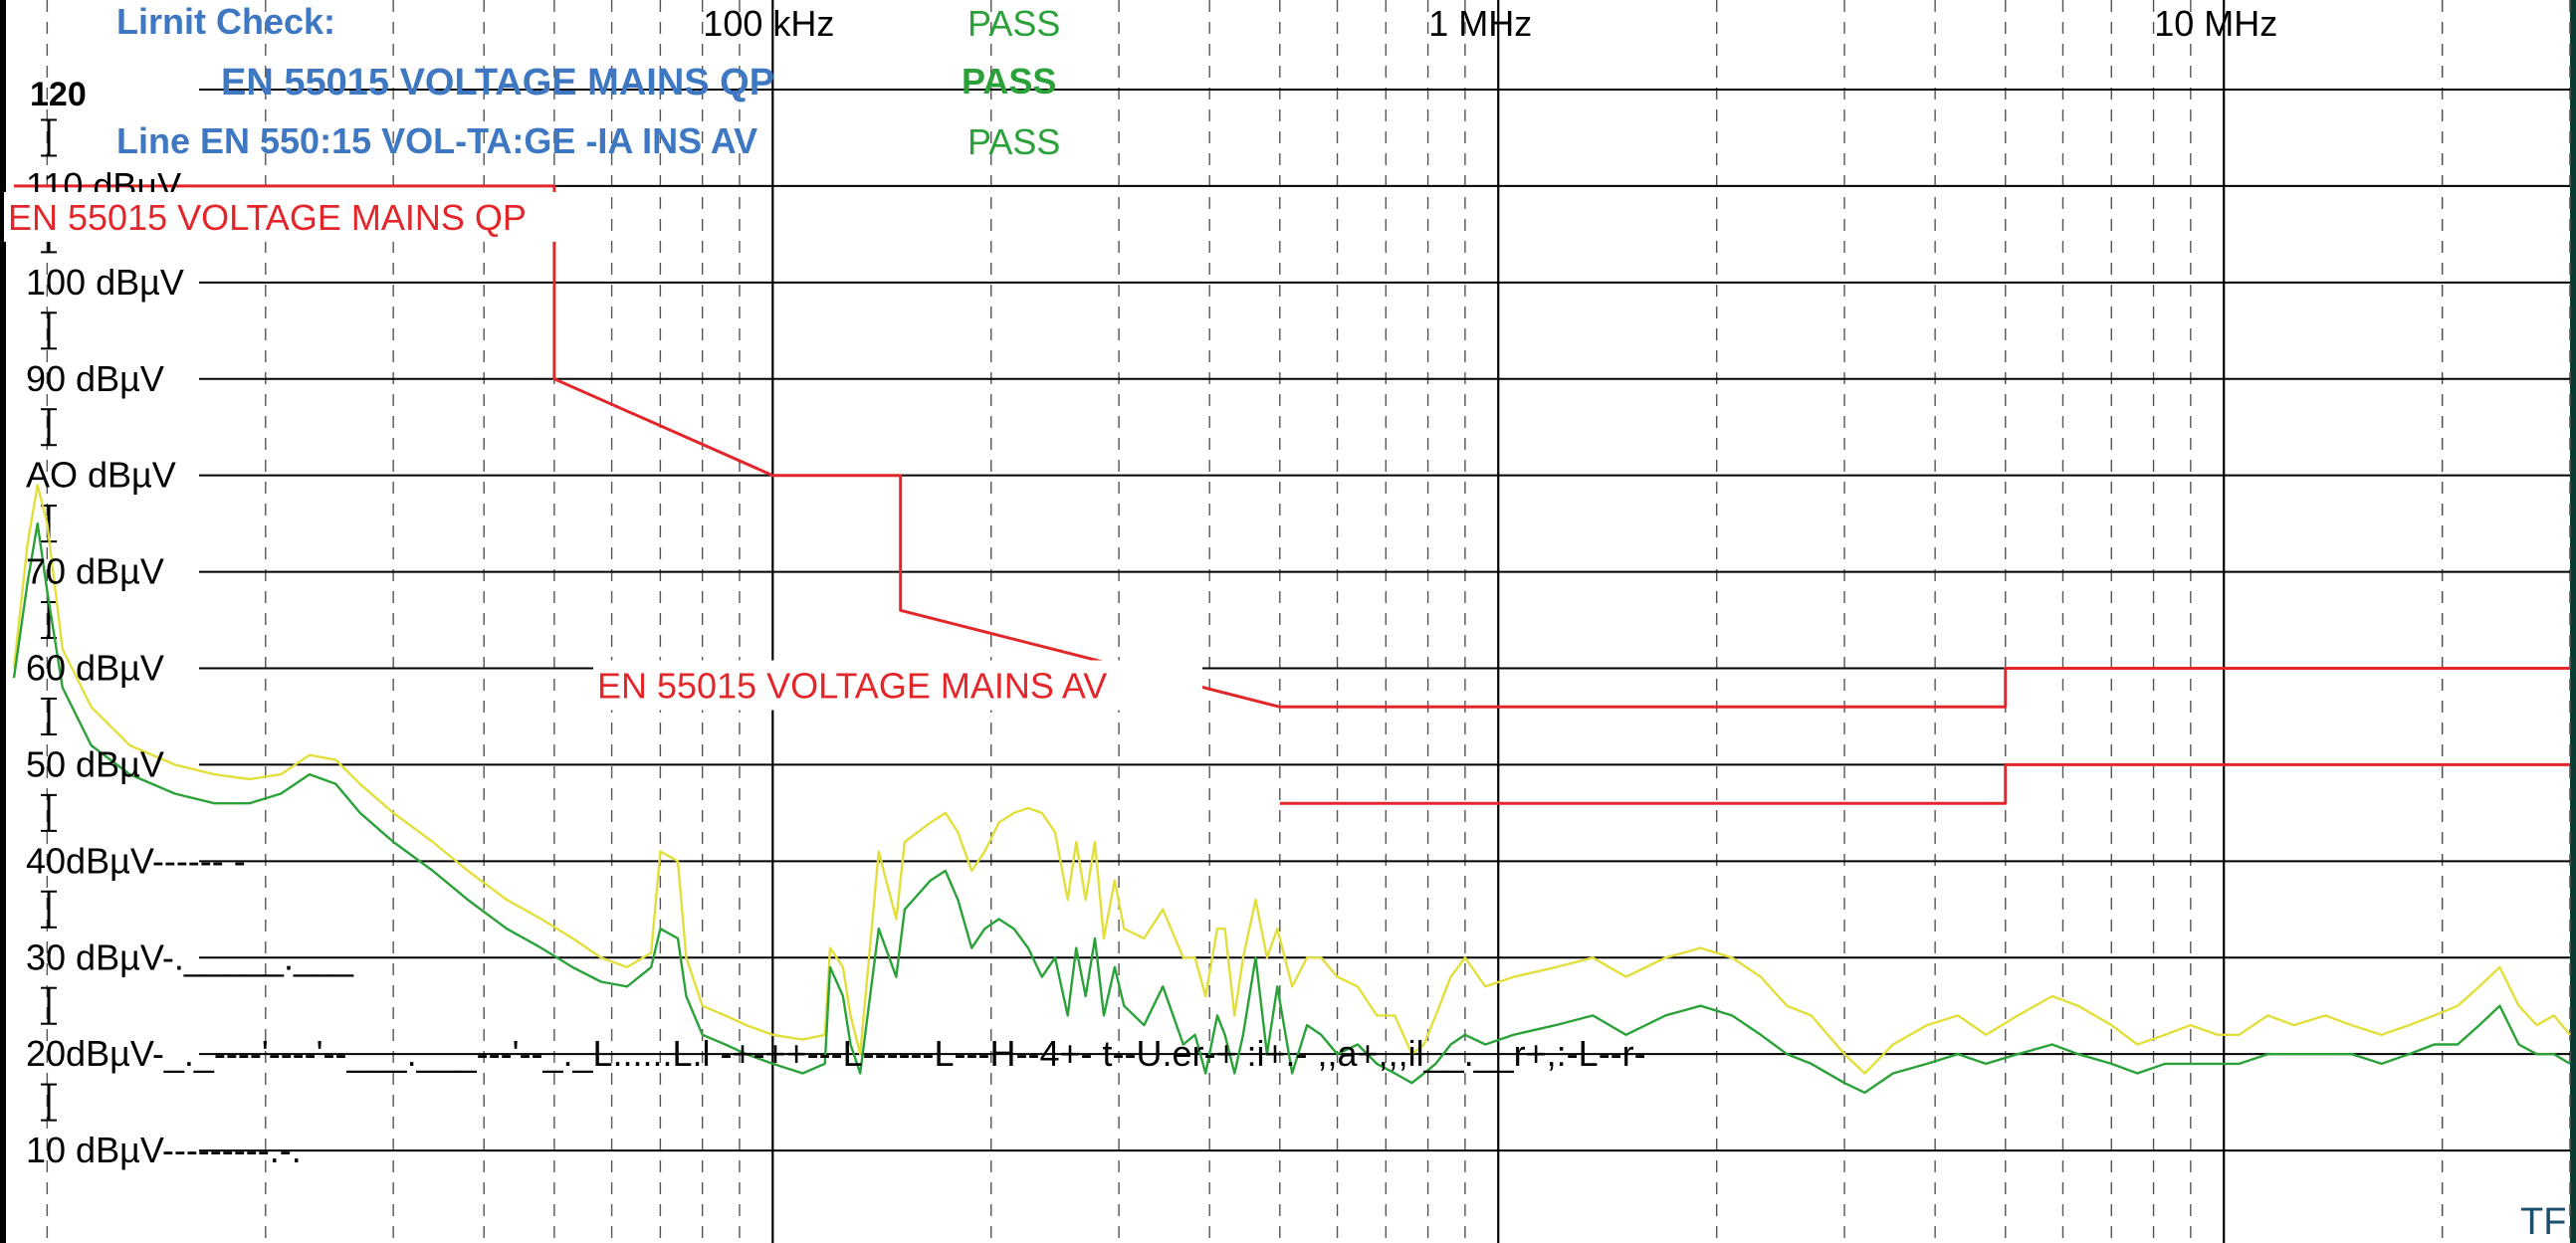 The width and height of the screenshot is (2576, 1243). I want to click on y-tick-label: AO dBµV, so click(101, 475).